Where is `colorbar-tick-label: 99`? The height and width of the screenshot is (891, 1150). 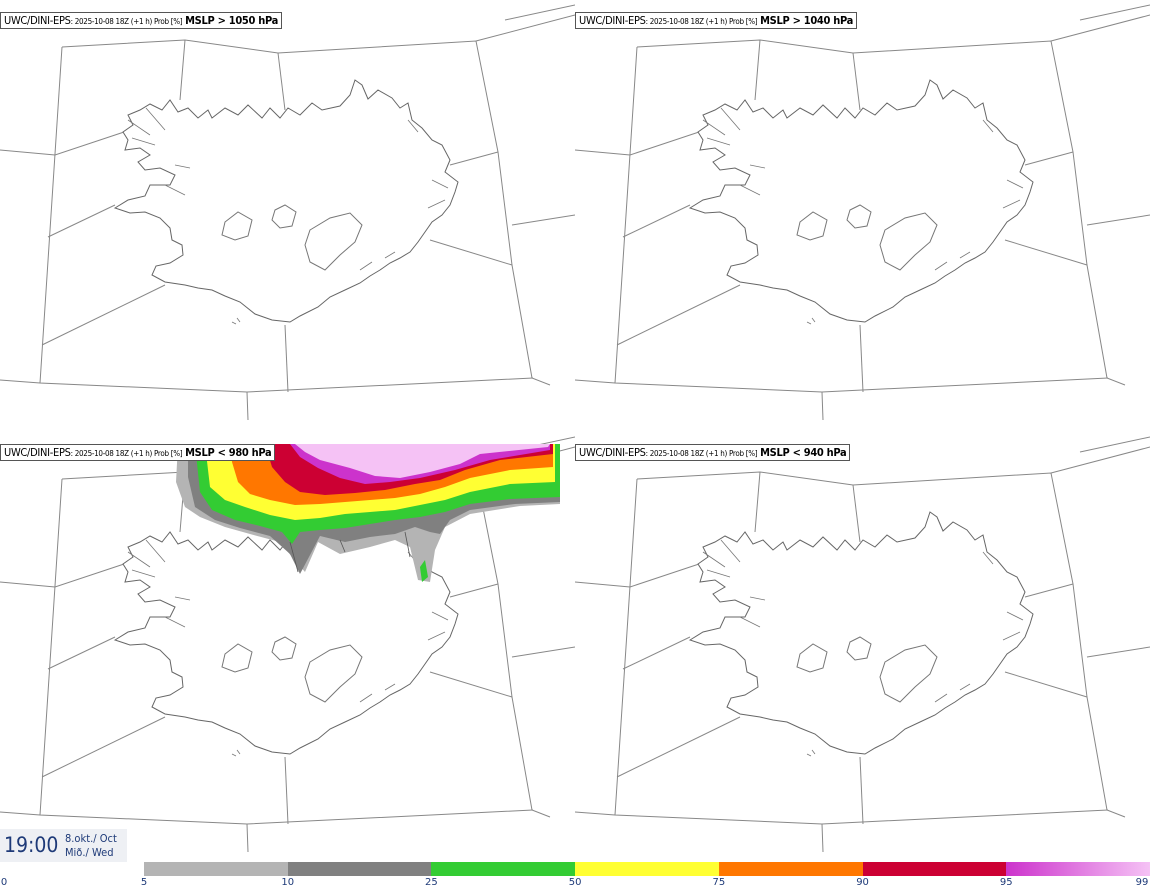 colorbar-tick-label: 99 is located at coordinates (1142, 882).